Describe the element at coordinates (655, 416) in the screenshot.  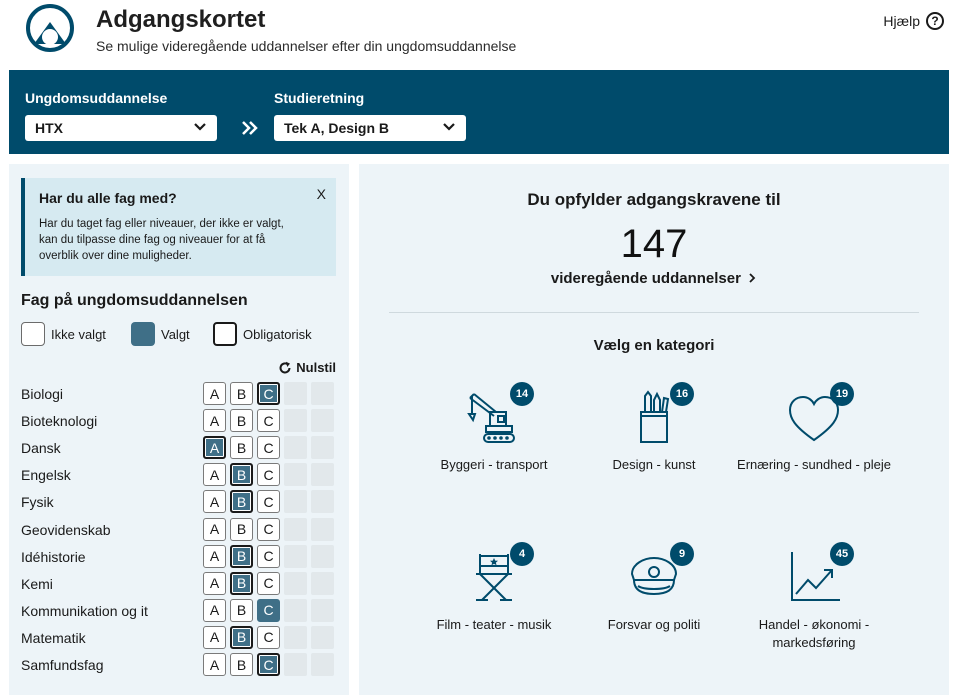
I see `pencil-cup-icon` at that location.